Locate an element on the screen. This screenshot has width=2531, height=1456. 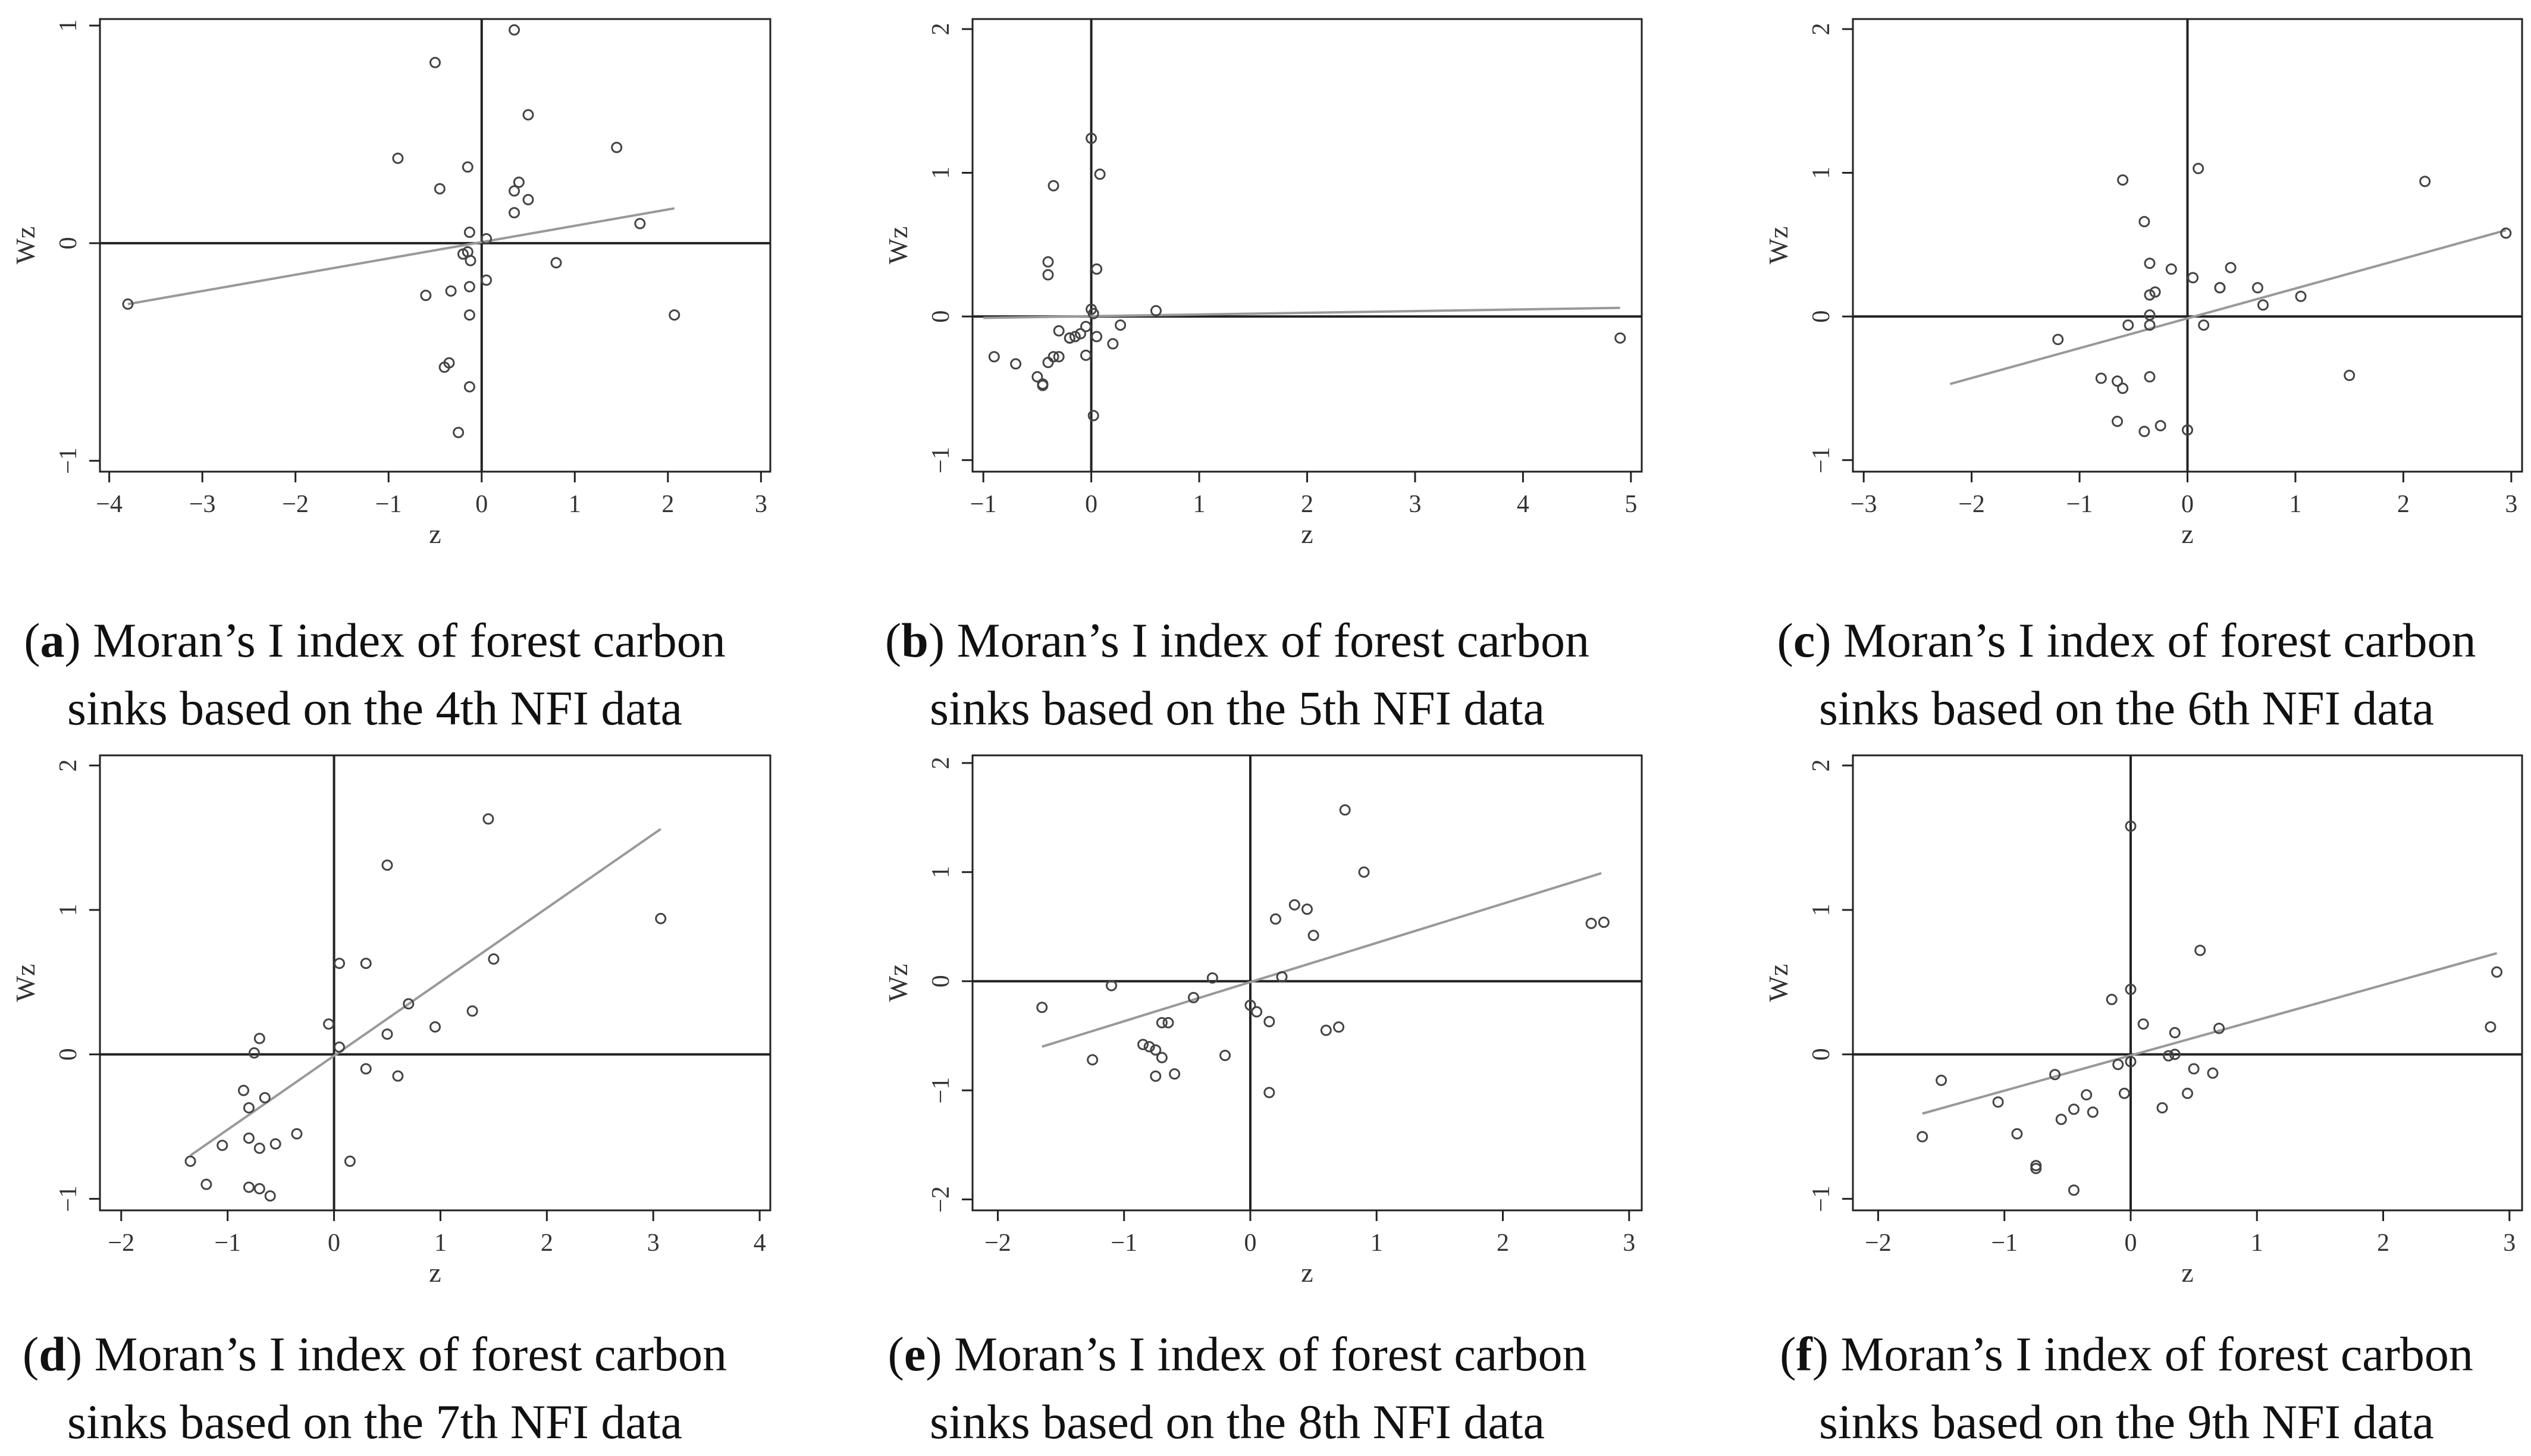
caption-line-2: sinks based on the 9th NFI data is located at coordinates (2126, 1422).